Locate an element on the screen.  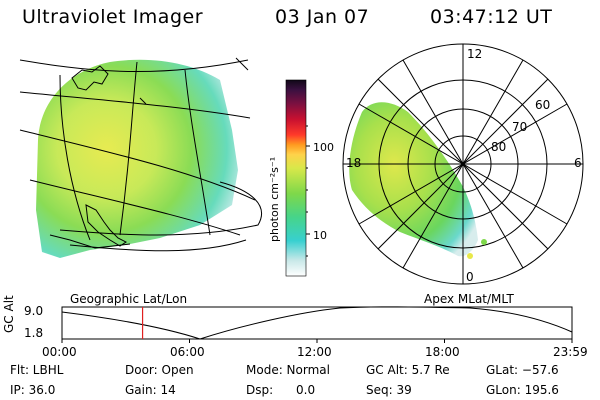
info-seq: Seq: 39 is located at coordinates (389, 390).